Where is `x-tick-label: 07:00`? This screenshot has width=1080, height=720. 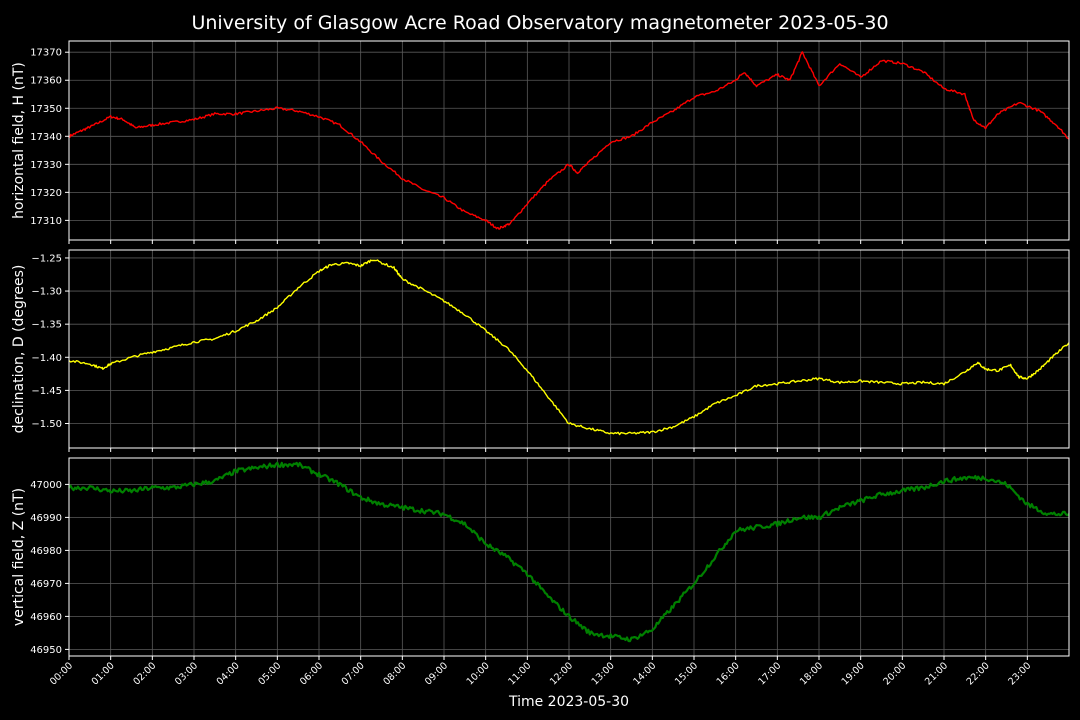
x-tick-label: 07:00 is located at coordinates (353, 673).